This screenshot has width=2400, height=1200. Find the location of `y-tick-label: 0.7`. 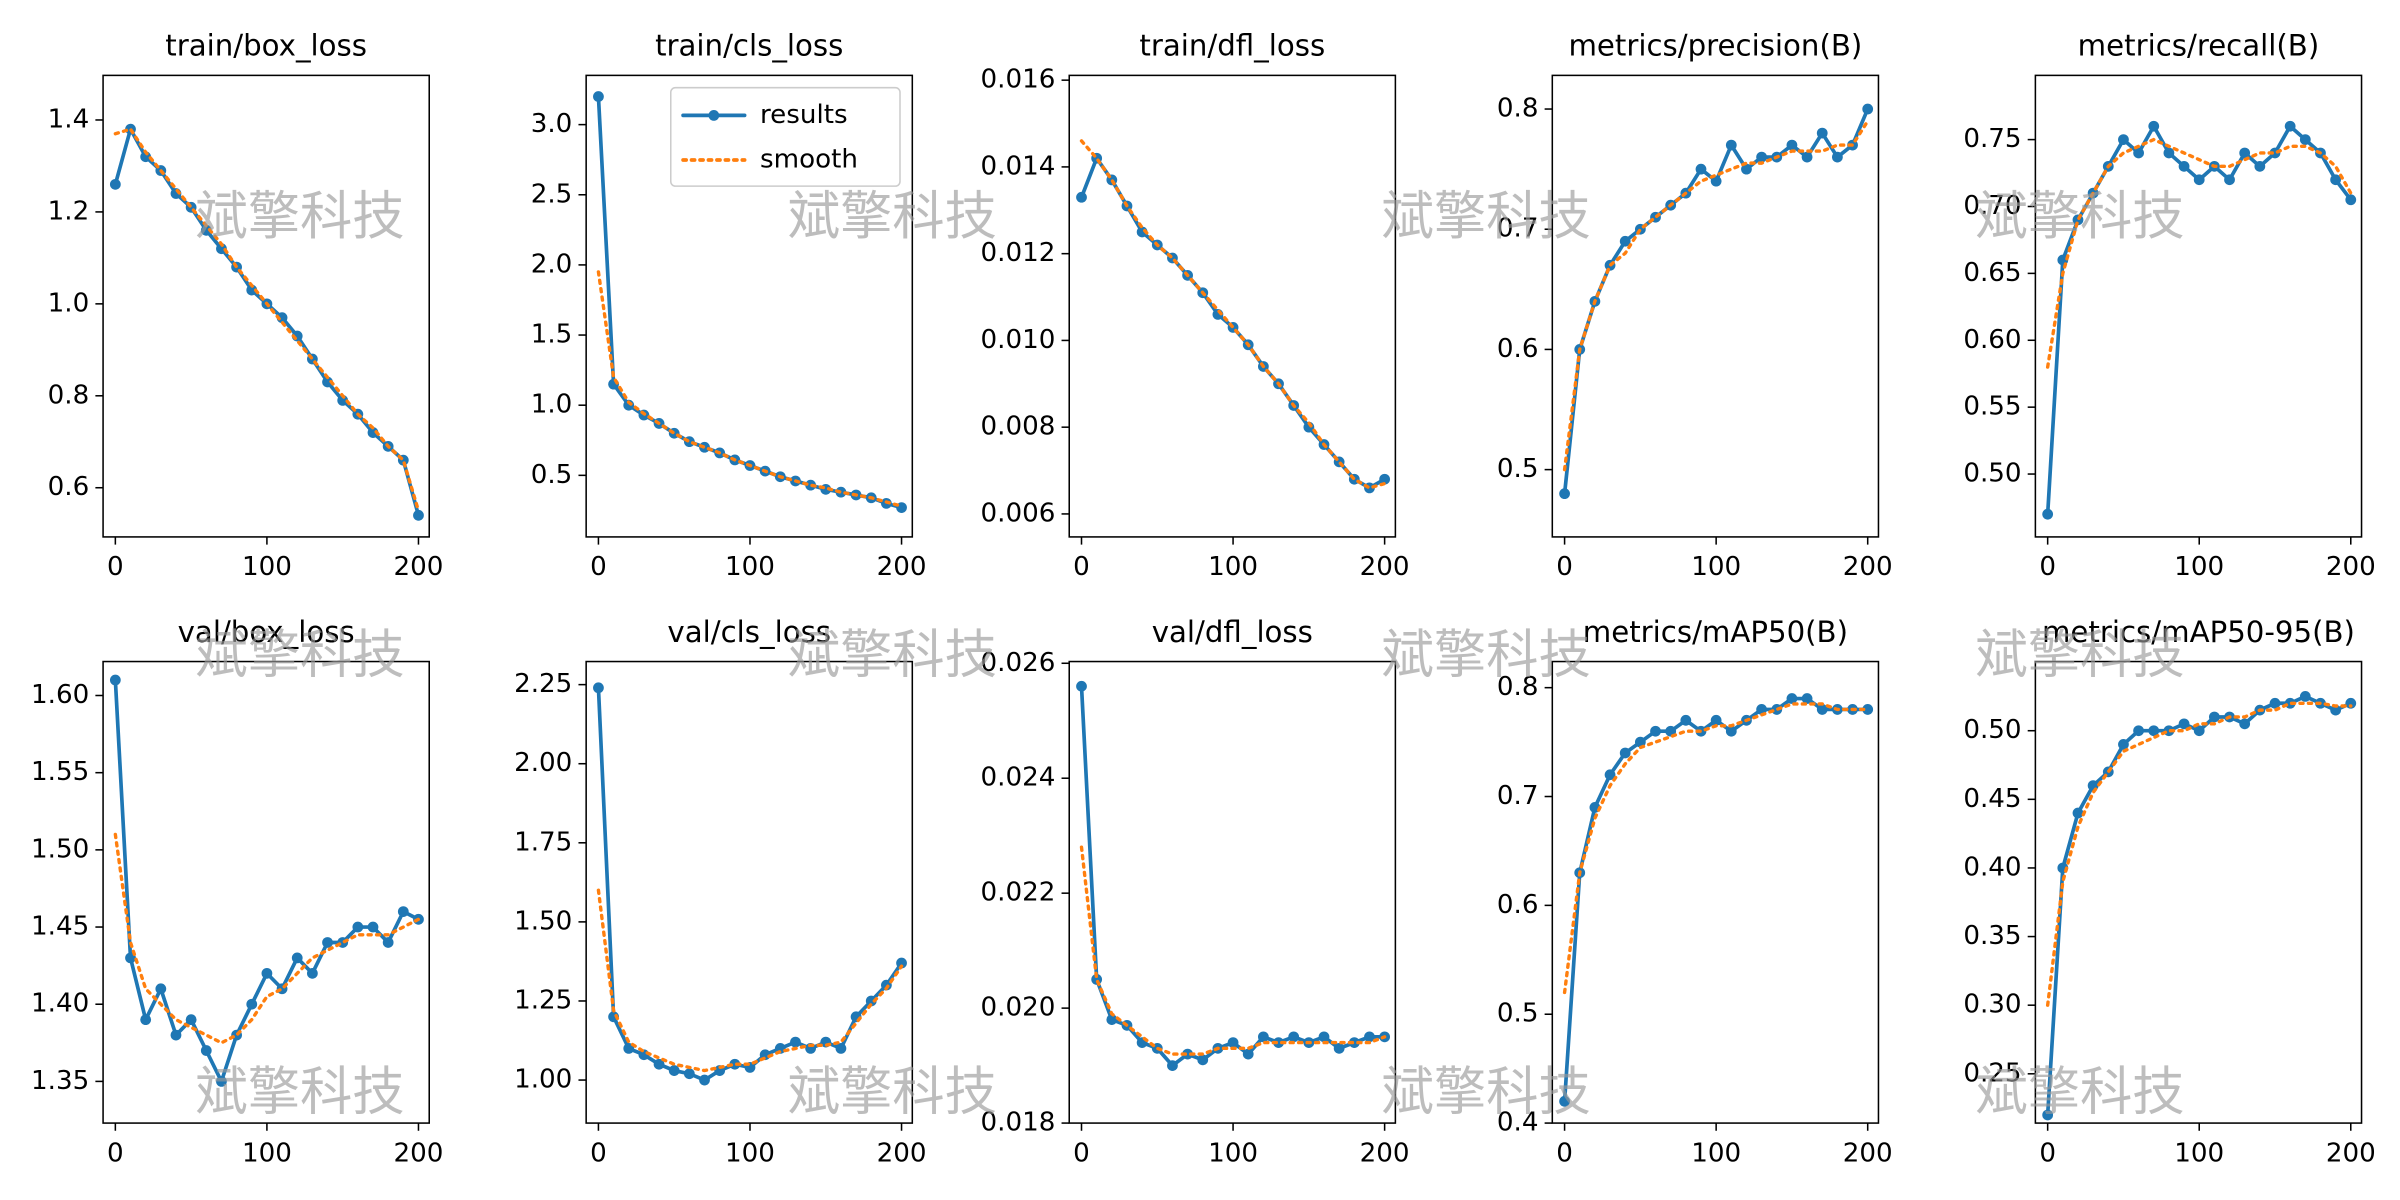

y-tick-label: 0.7 is located at coordinates (1518, 796).